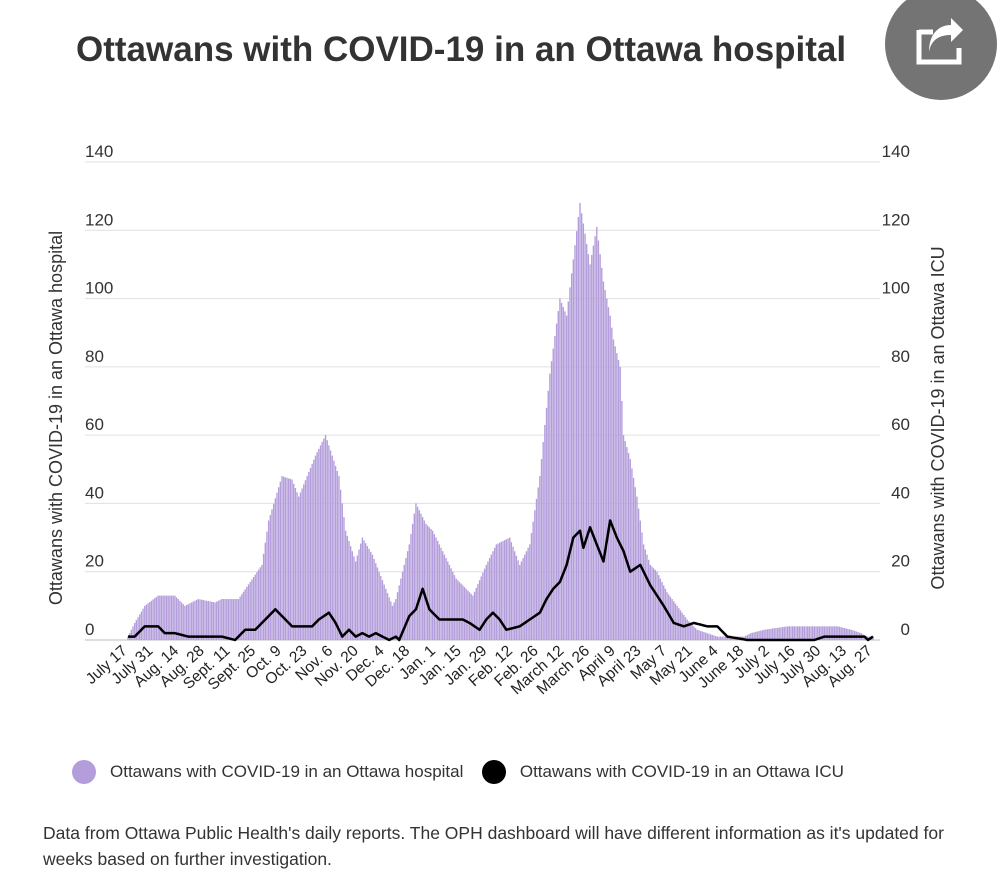 The width and height of the screenshot is (1000, 880). What do you see at coordinates (94, 356) in the screenshot?
I see `y-tick-label-left: 80` at bounding box center [94, 356].